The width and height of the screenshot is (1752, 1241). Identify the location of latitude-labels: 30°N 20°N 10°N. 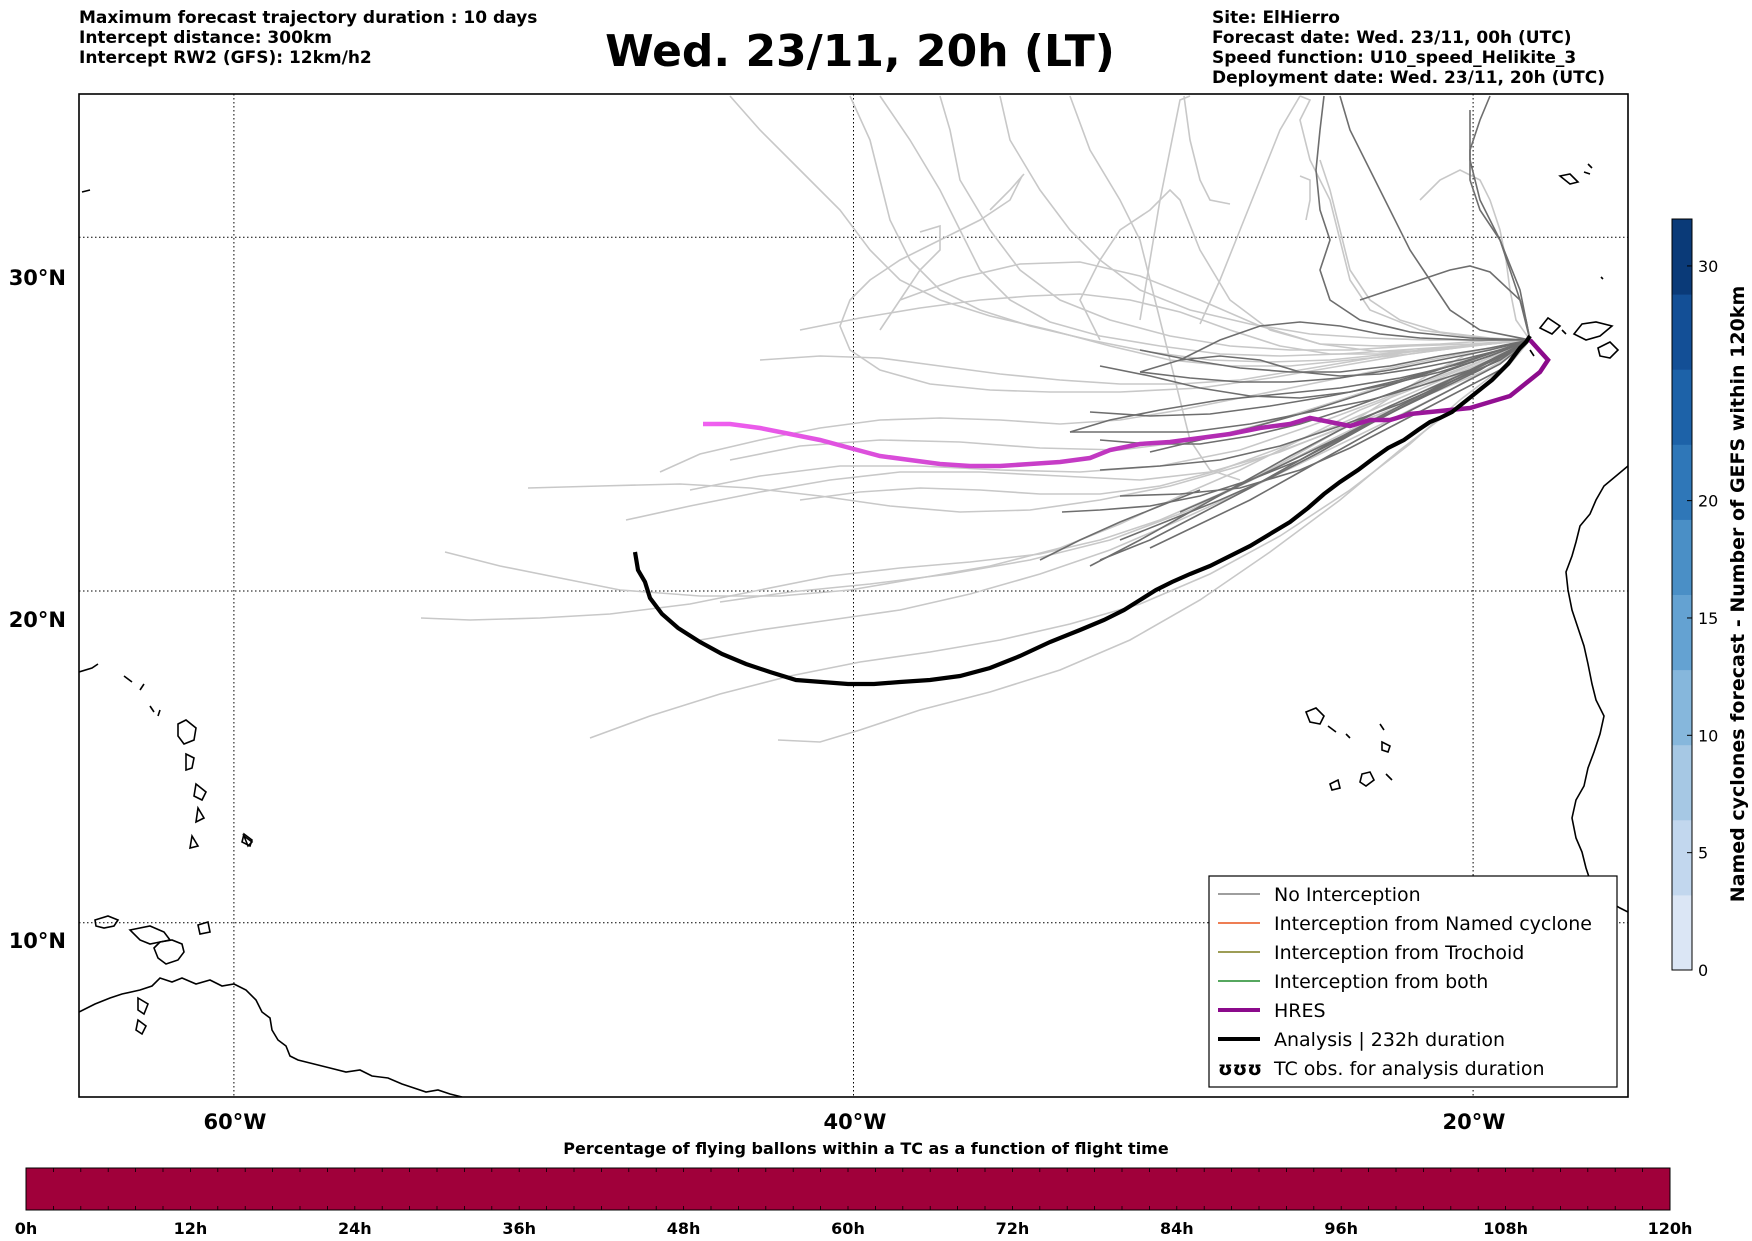
(37, 609).